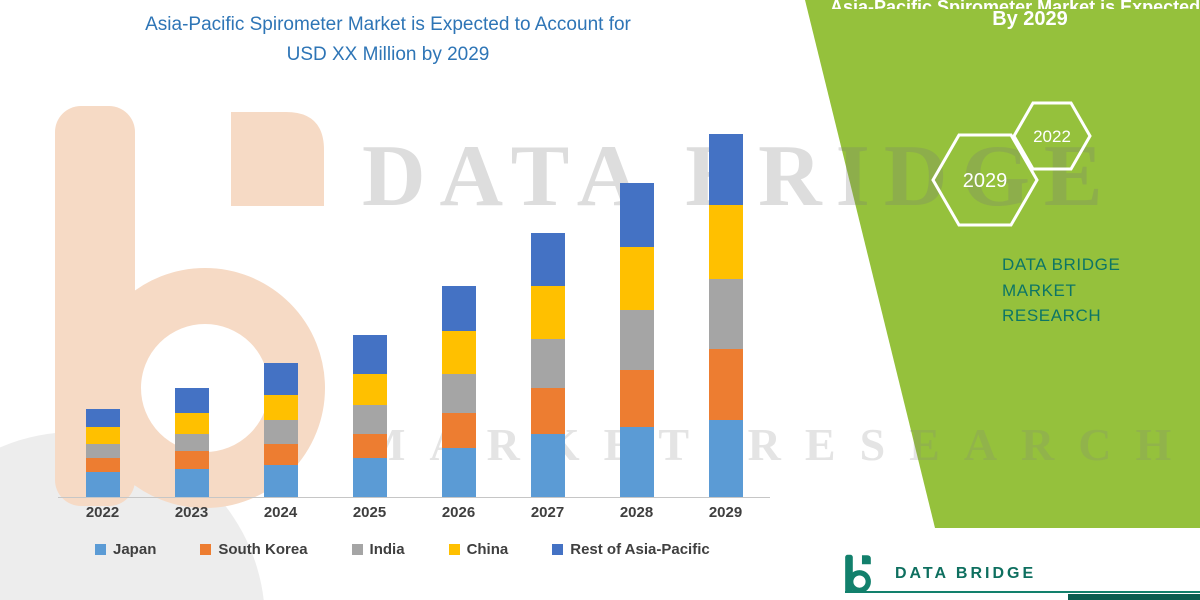  I want to click on stacked-bar-2023, so click(191, 442).